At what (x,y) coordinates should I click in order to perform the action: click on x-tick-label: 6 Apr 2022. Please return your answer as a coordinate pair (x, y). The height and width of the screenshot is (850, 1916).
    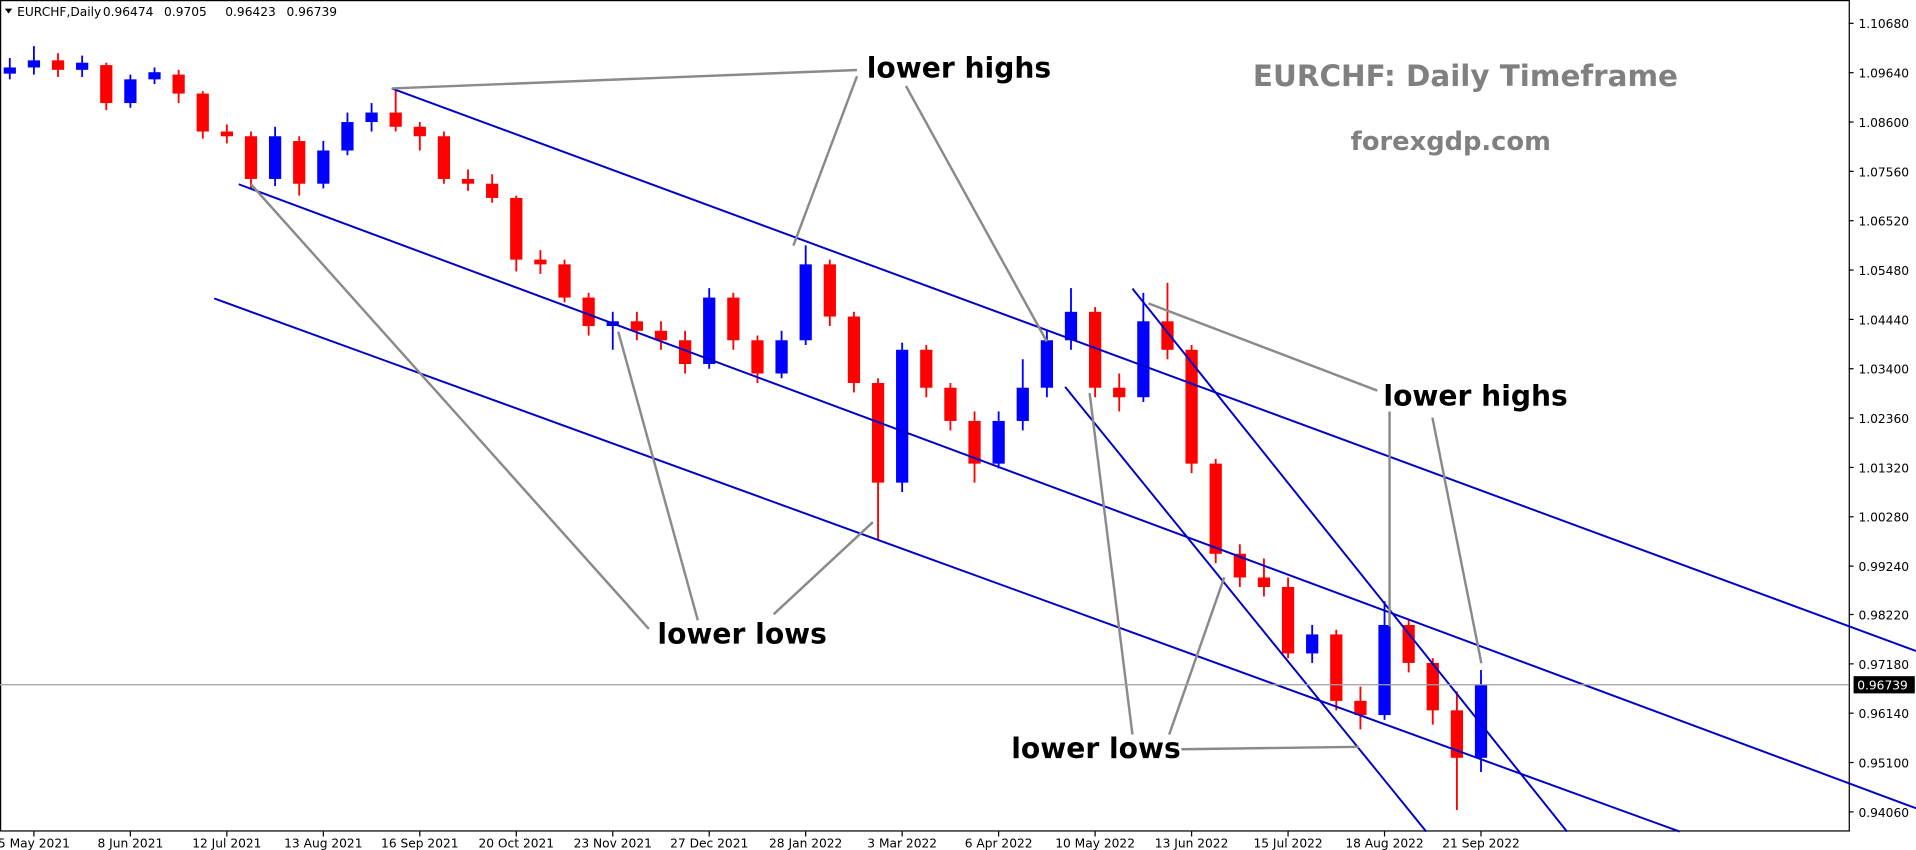
    Looking at the image, I should click on (999, 843).